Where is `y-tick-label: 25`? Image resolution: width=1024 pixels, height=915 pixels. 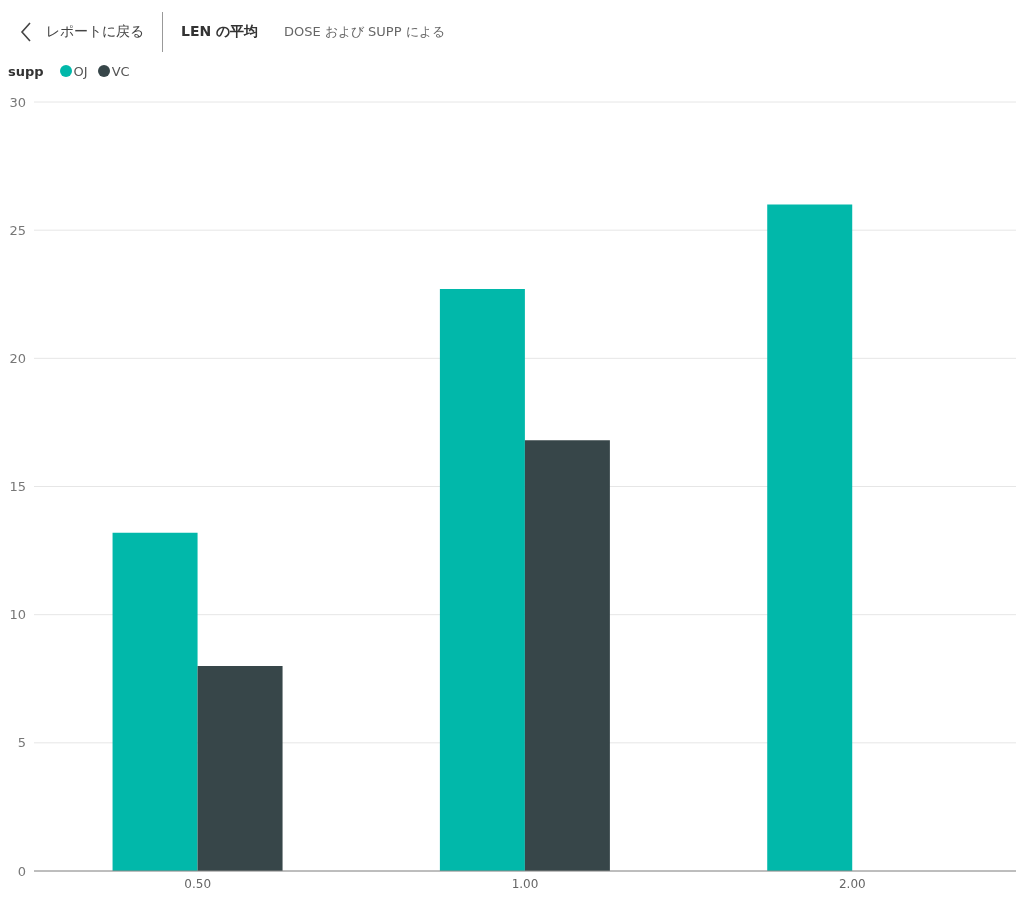 y-tick-label: 25 is located at coordinates (17, 230).